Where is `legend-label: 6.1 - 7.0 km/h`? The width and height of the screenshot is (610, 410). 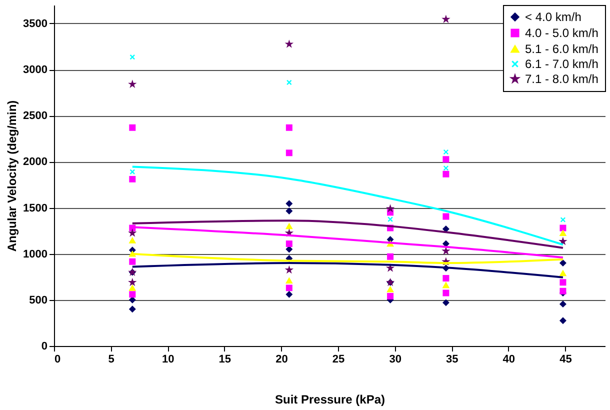
legend-label: 6.1 - 7.0 km/h is located at coordinates (561, 64).